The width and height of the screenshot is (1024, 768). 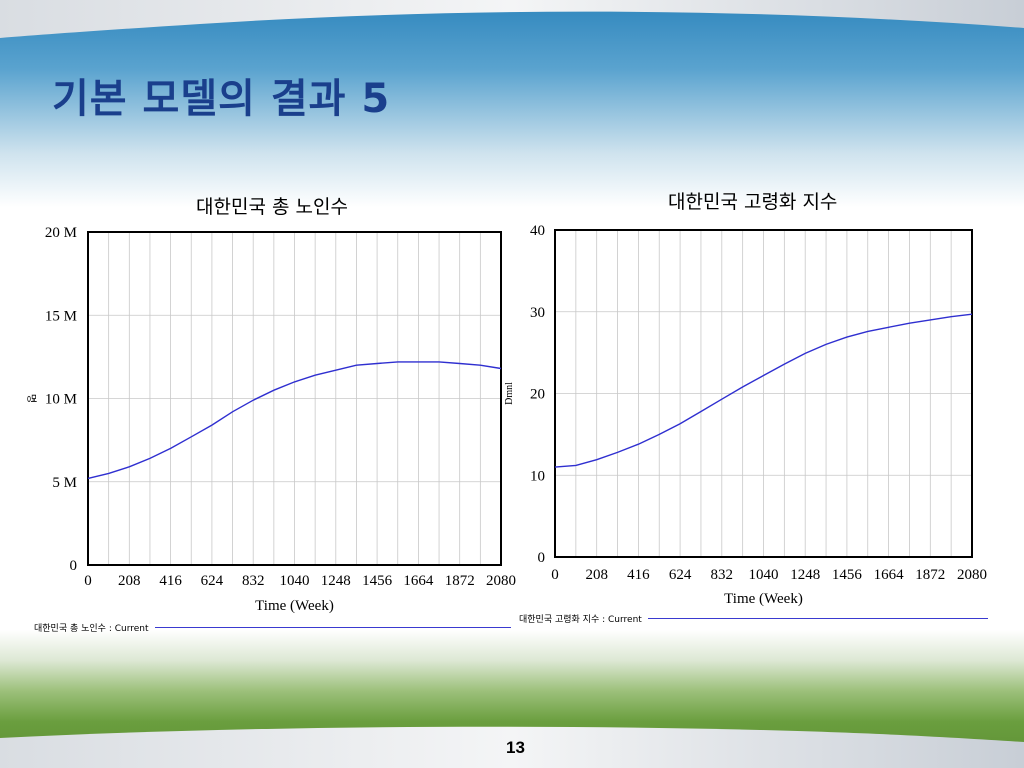 What do you see at coordinates (537, 231) in the screenshot?
I see `y-tick-label: 40` at bounding box center [537, 231].